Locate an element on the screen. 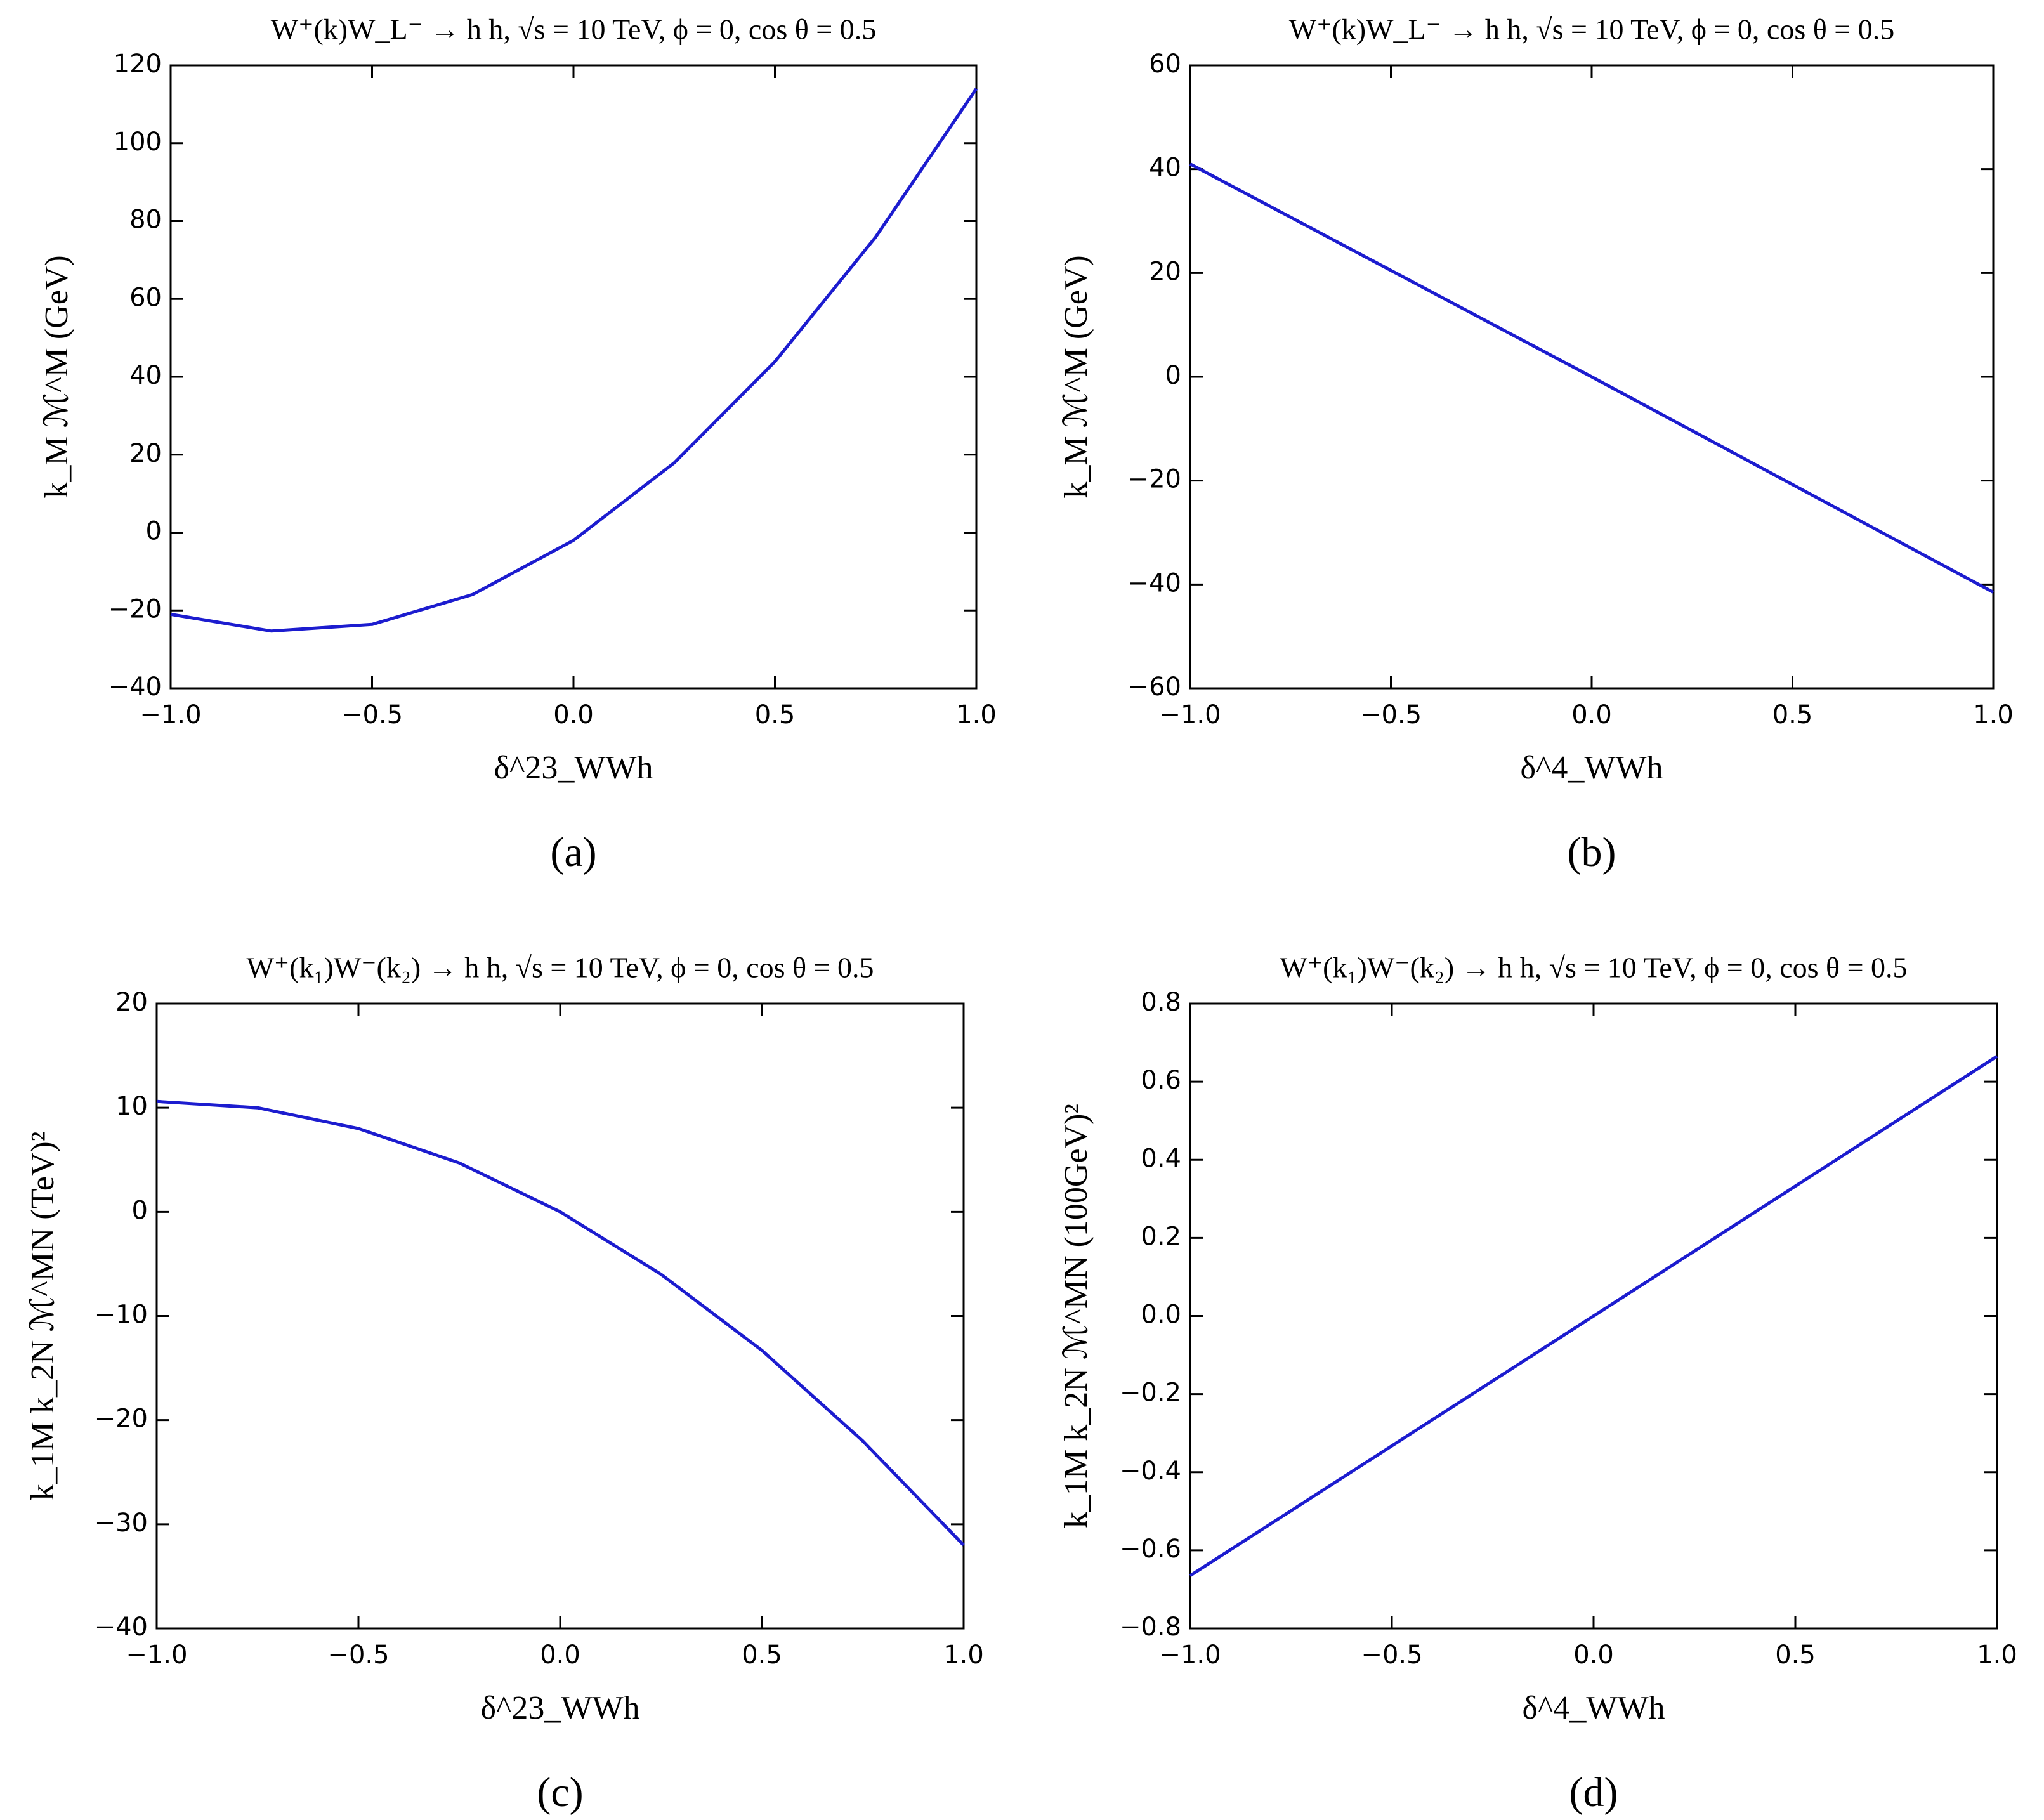 This screenshot has height=1820, width=2044. y-tick-label: 0.2 is located at coordinates (1161, 1236).